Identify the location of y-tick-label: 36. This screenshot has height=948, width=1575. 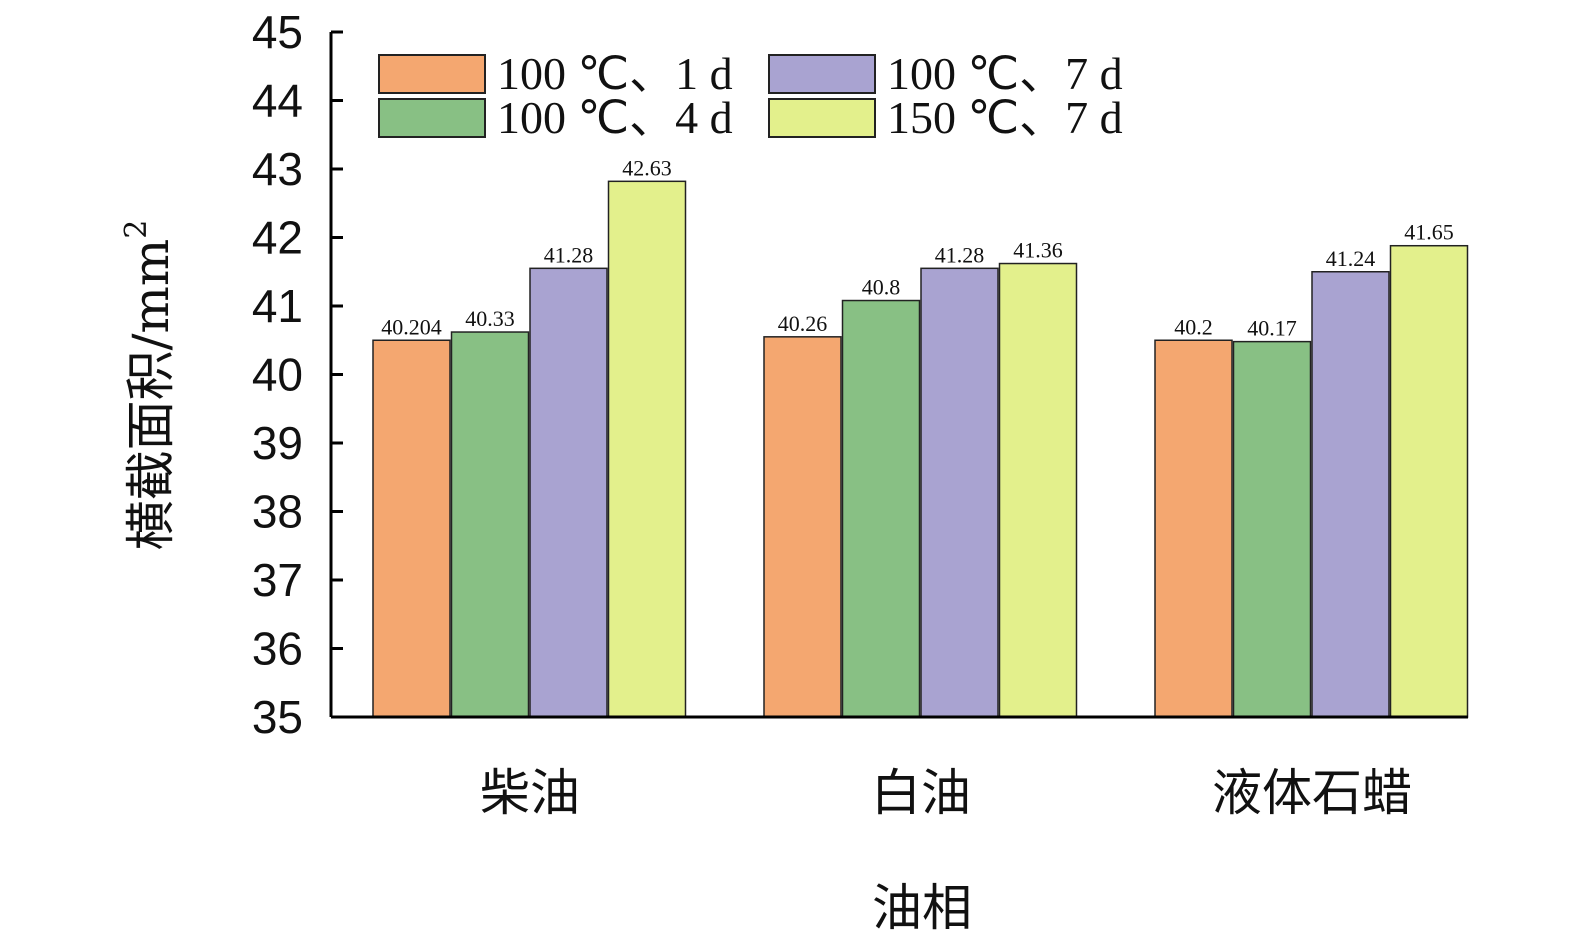
(277, 649).